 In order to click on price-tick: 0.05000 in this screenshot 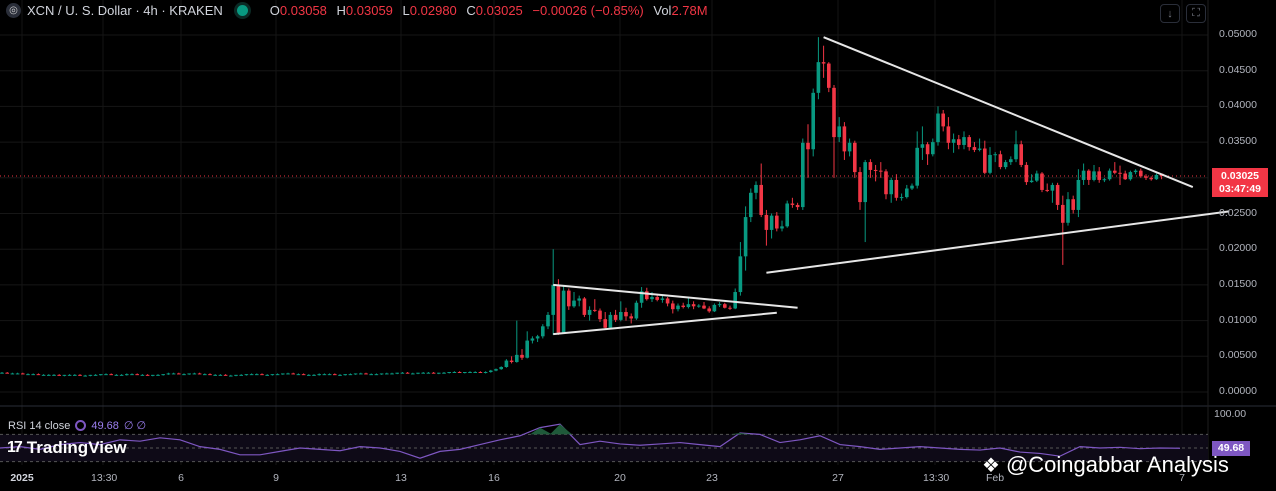, I will do `click(1238, 34)`.